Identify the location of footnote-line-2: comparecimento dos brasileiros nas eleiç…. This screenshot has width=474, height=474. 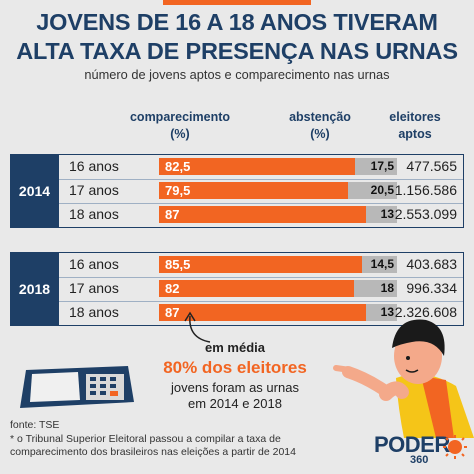
(153, 452).